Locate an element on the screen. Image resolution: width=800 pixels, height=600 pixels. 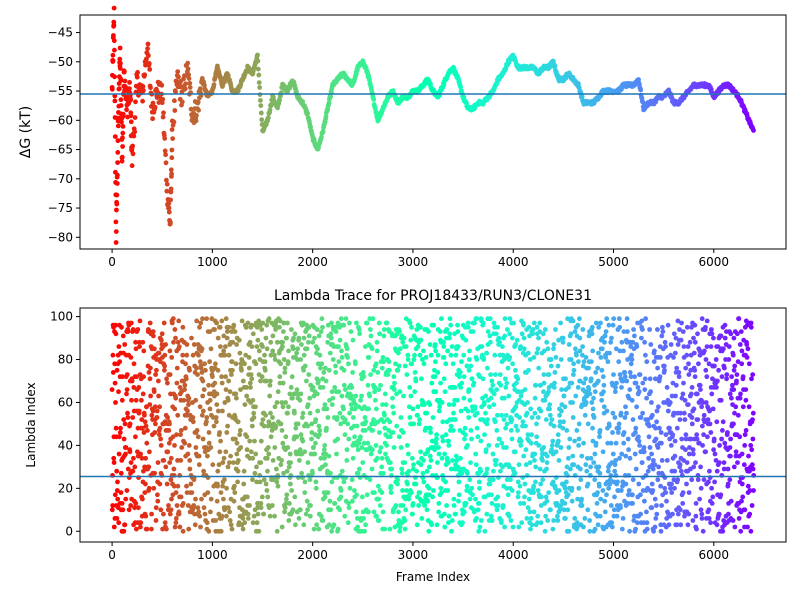
bottom-chart-y-tick-label: 0 is located at coordinates (69, 531).